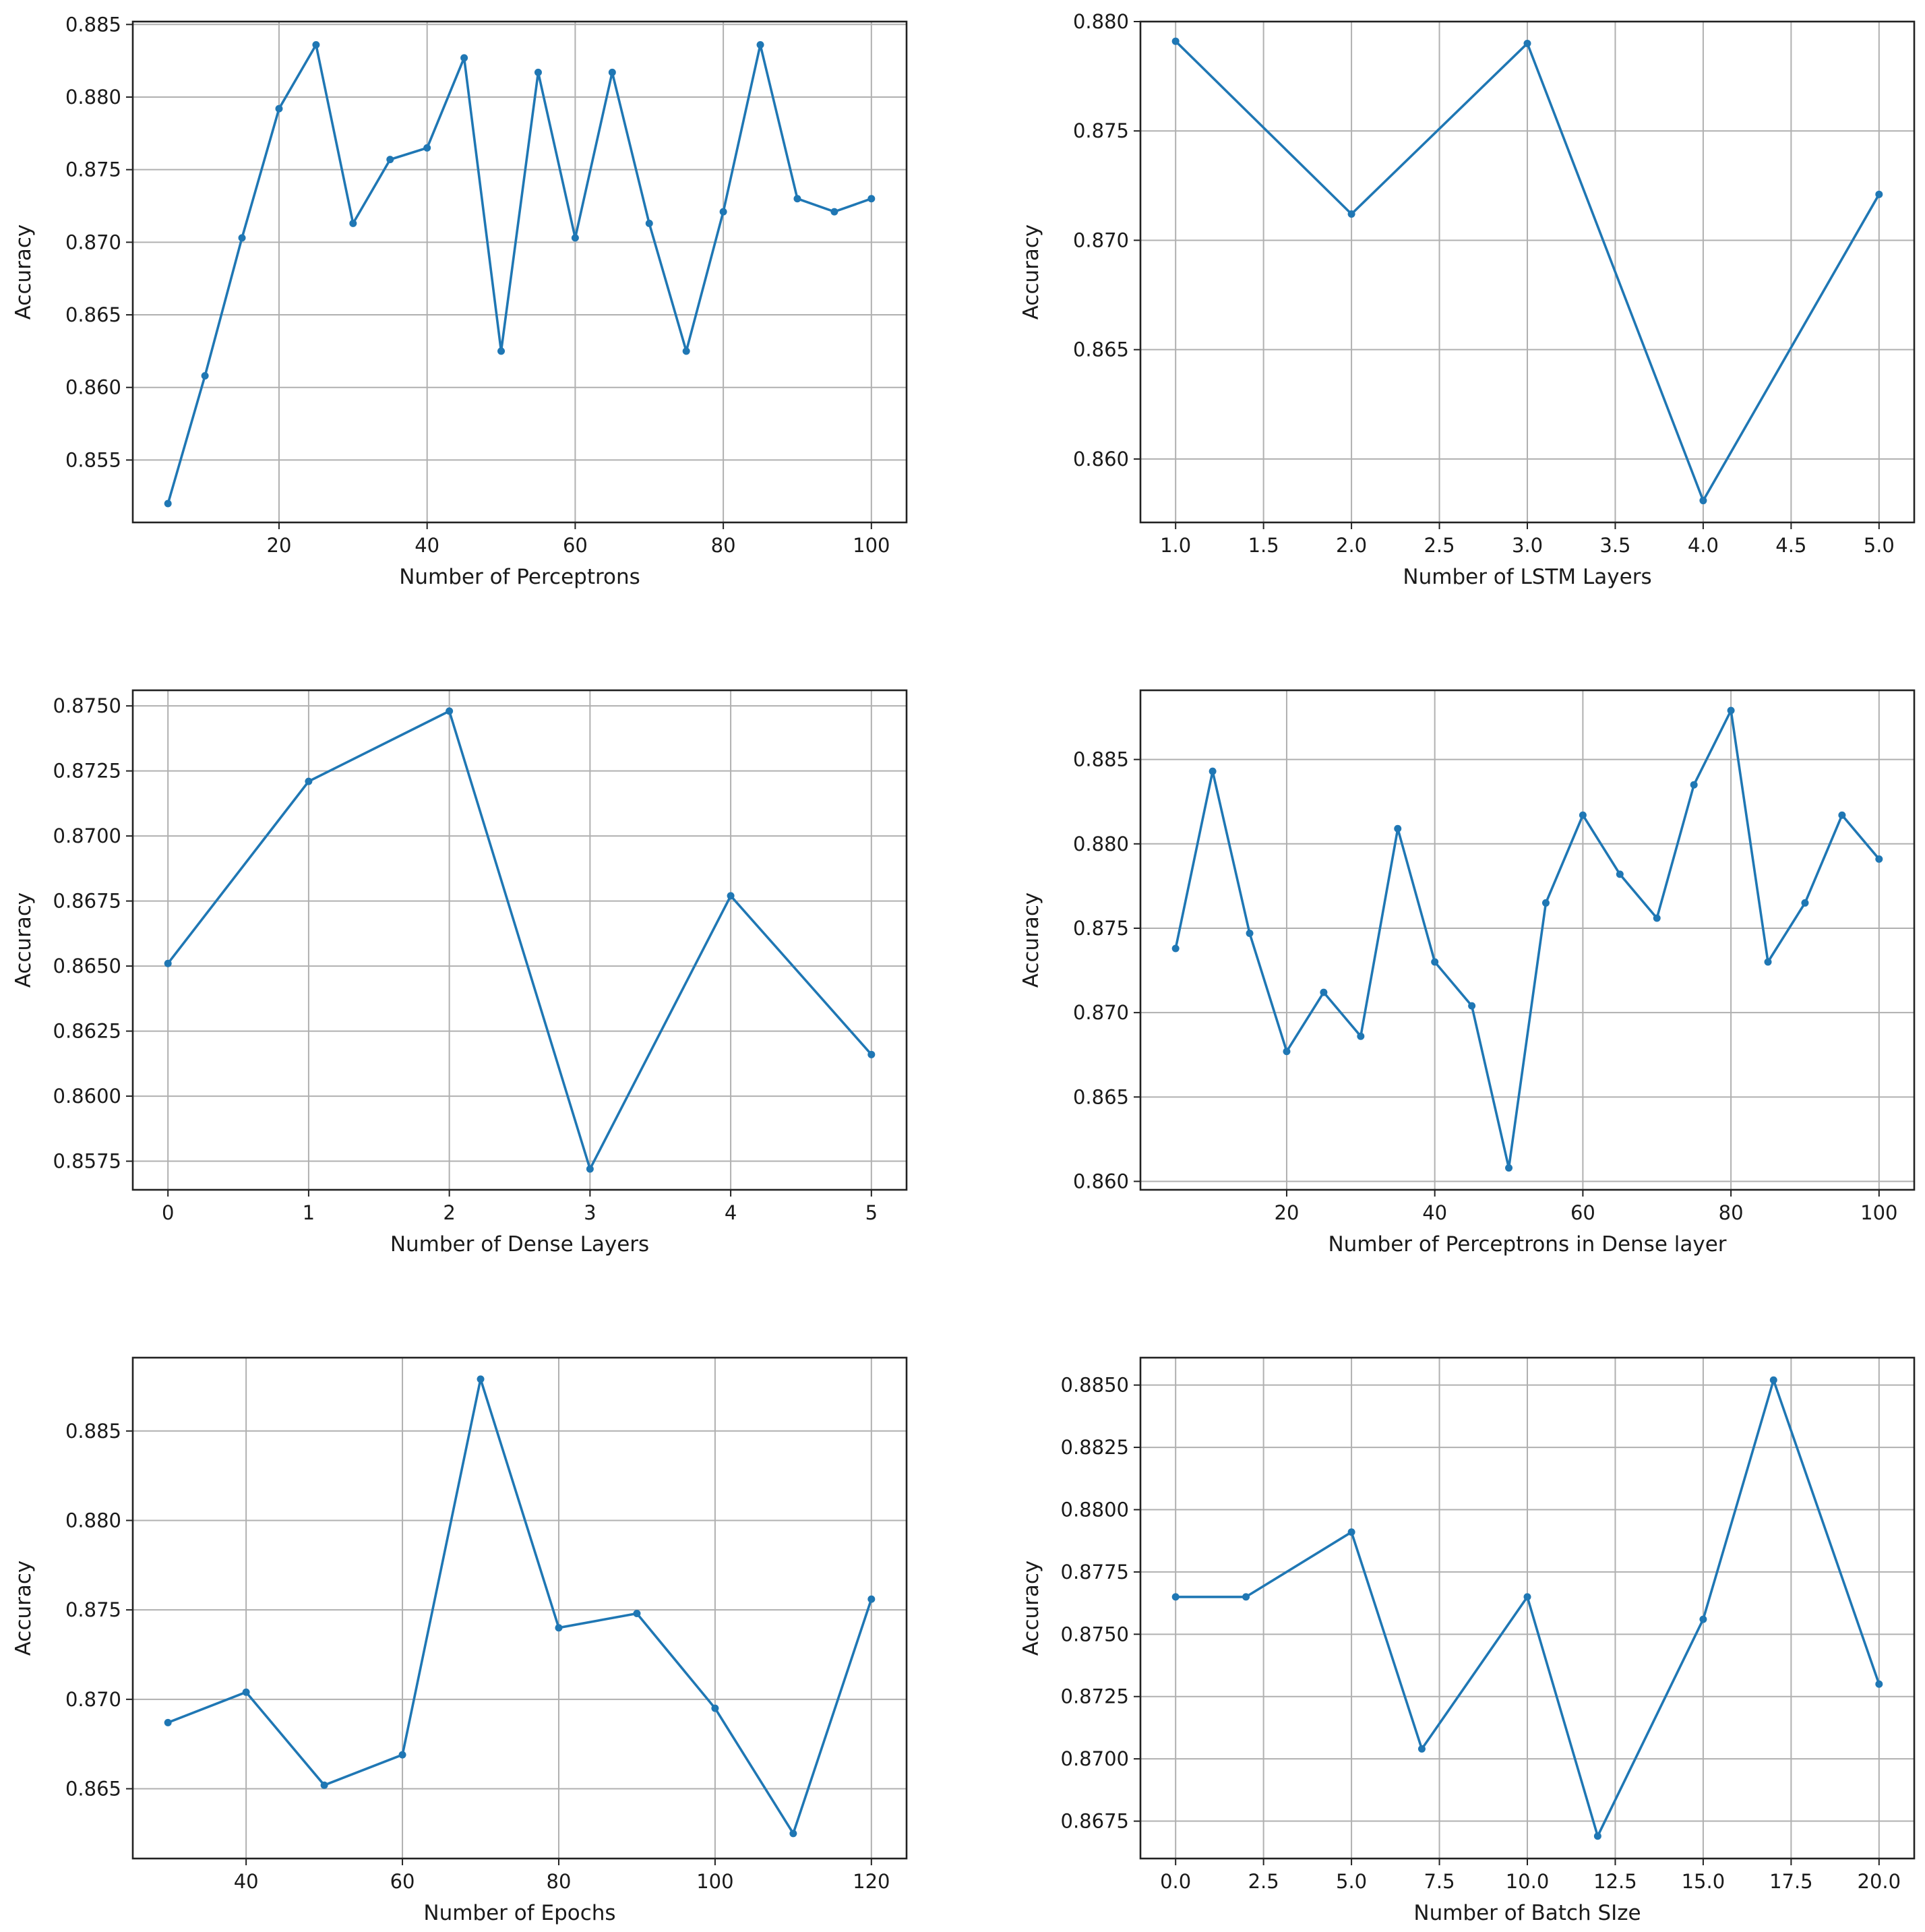 This screenshot has height=1932, width=1925. Describe the element at coordinates (93, 459) in the screenshot. I see `y-tick-label: 0.855` at that location.